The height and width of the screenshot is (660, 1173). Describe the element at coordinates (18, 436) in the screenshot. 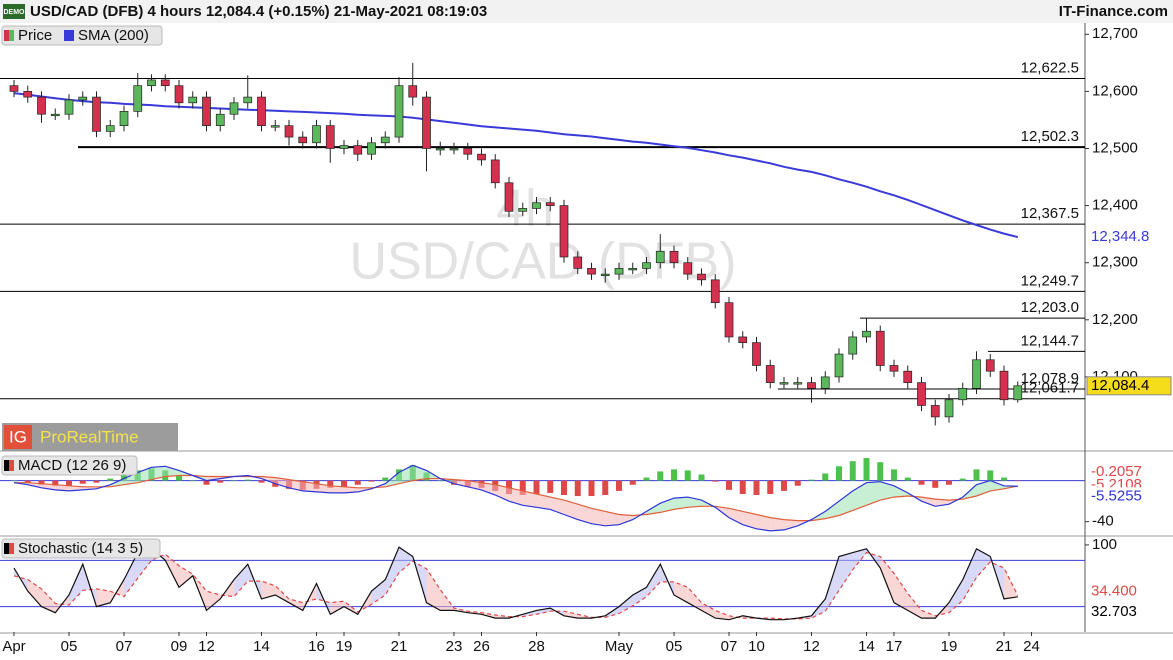

I see `brand-logo: IG` at that location.